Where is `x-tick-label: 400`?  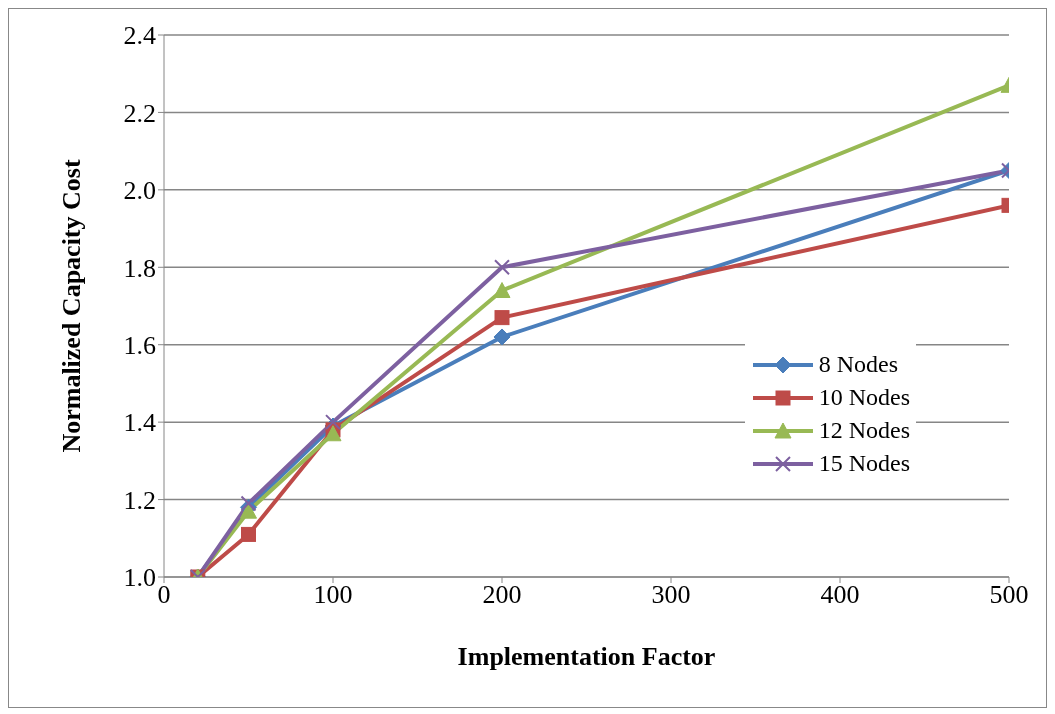
x-tick-label: 400 is located at coordinates (840, 595).